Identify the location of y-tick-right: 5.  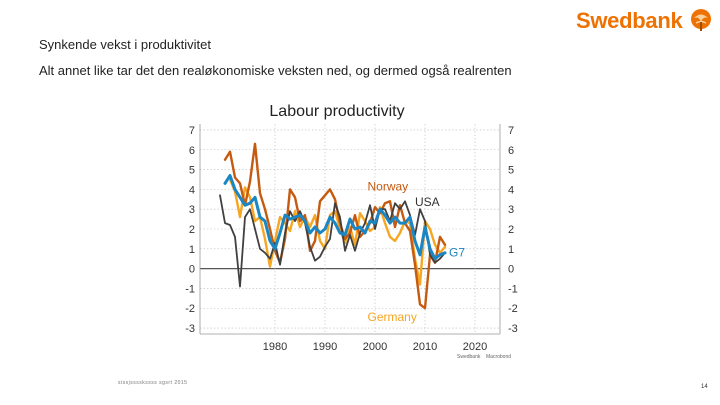
(511, 171).